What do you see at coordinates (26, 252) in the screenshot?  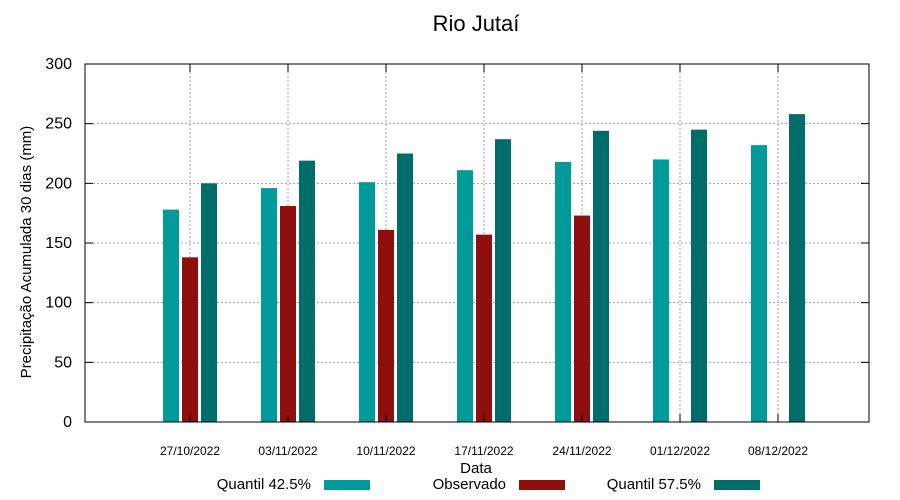 I see `y-axis-title: Precipitação Acumulada 30 dias (mm)` at bounding box center [26, 252].